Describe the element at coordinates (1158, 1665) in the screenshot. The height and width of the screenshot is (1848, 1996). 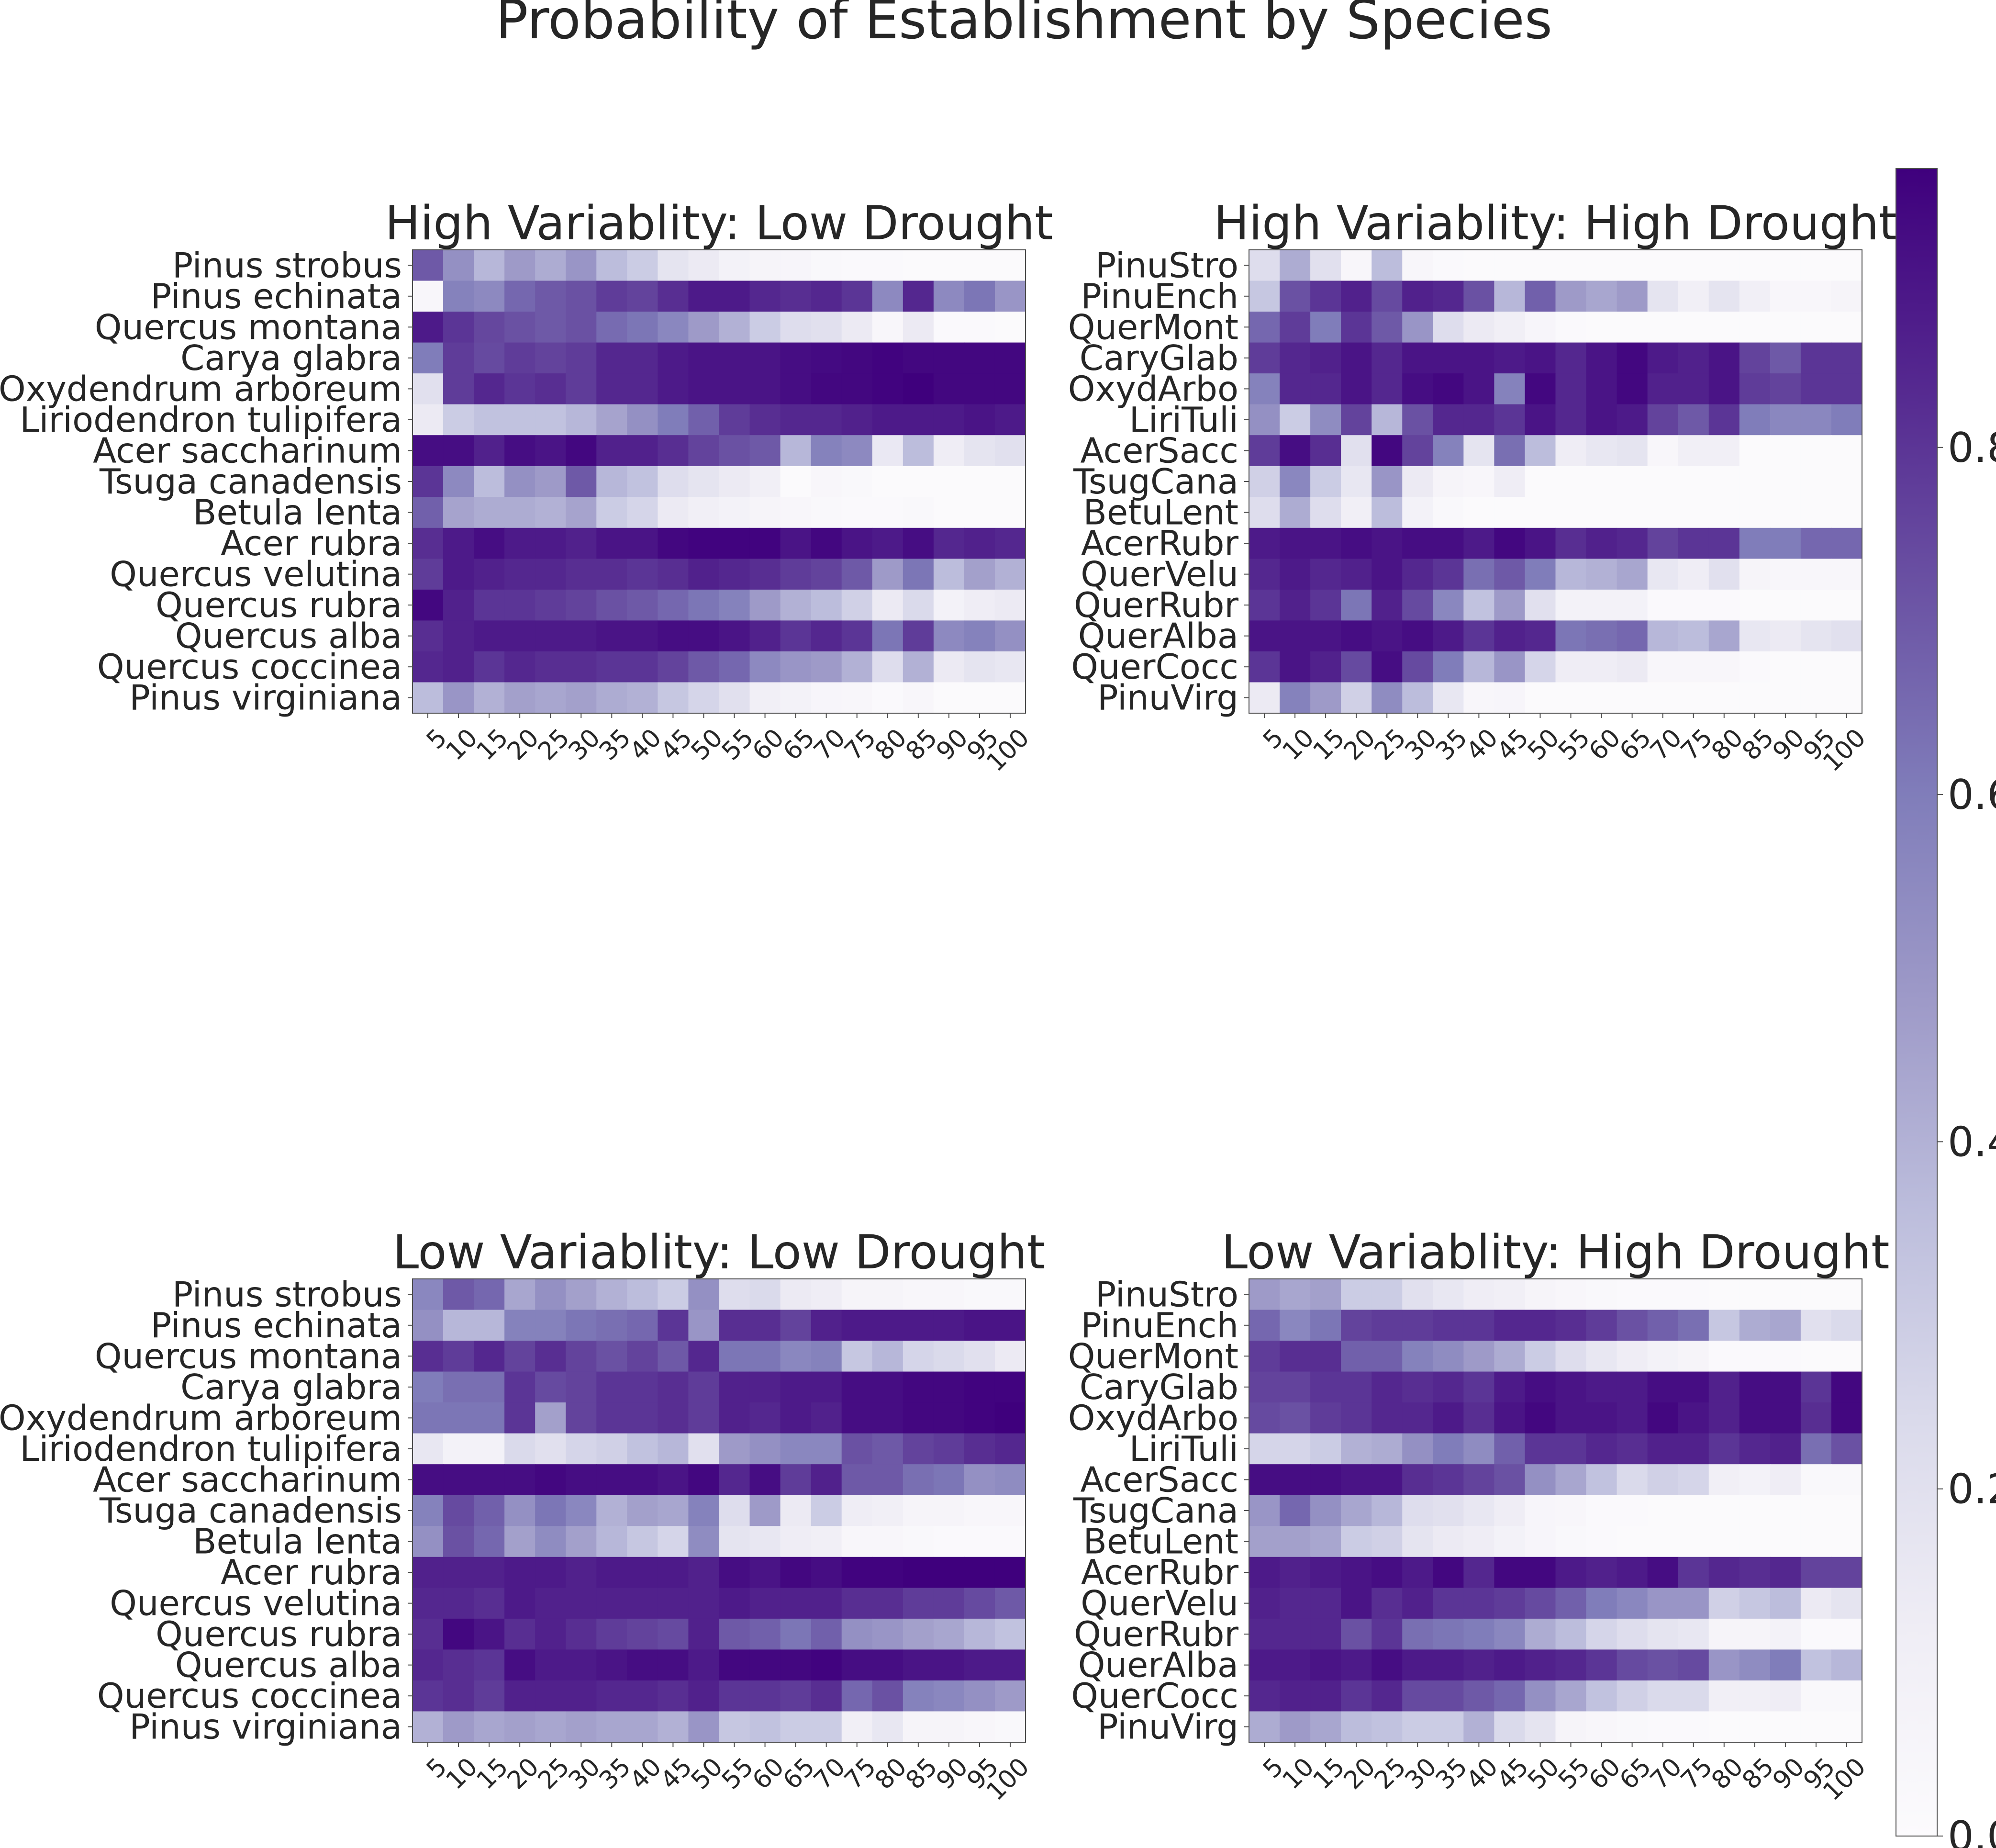
I see `y-tick-label: QuerAlba` at that location.